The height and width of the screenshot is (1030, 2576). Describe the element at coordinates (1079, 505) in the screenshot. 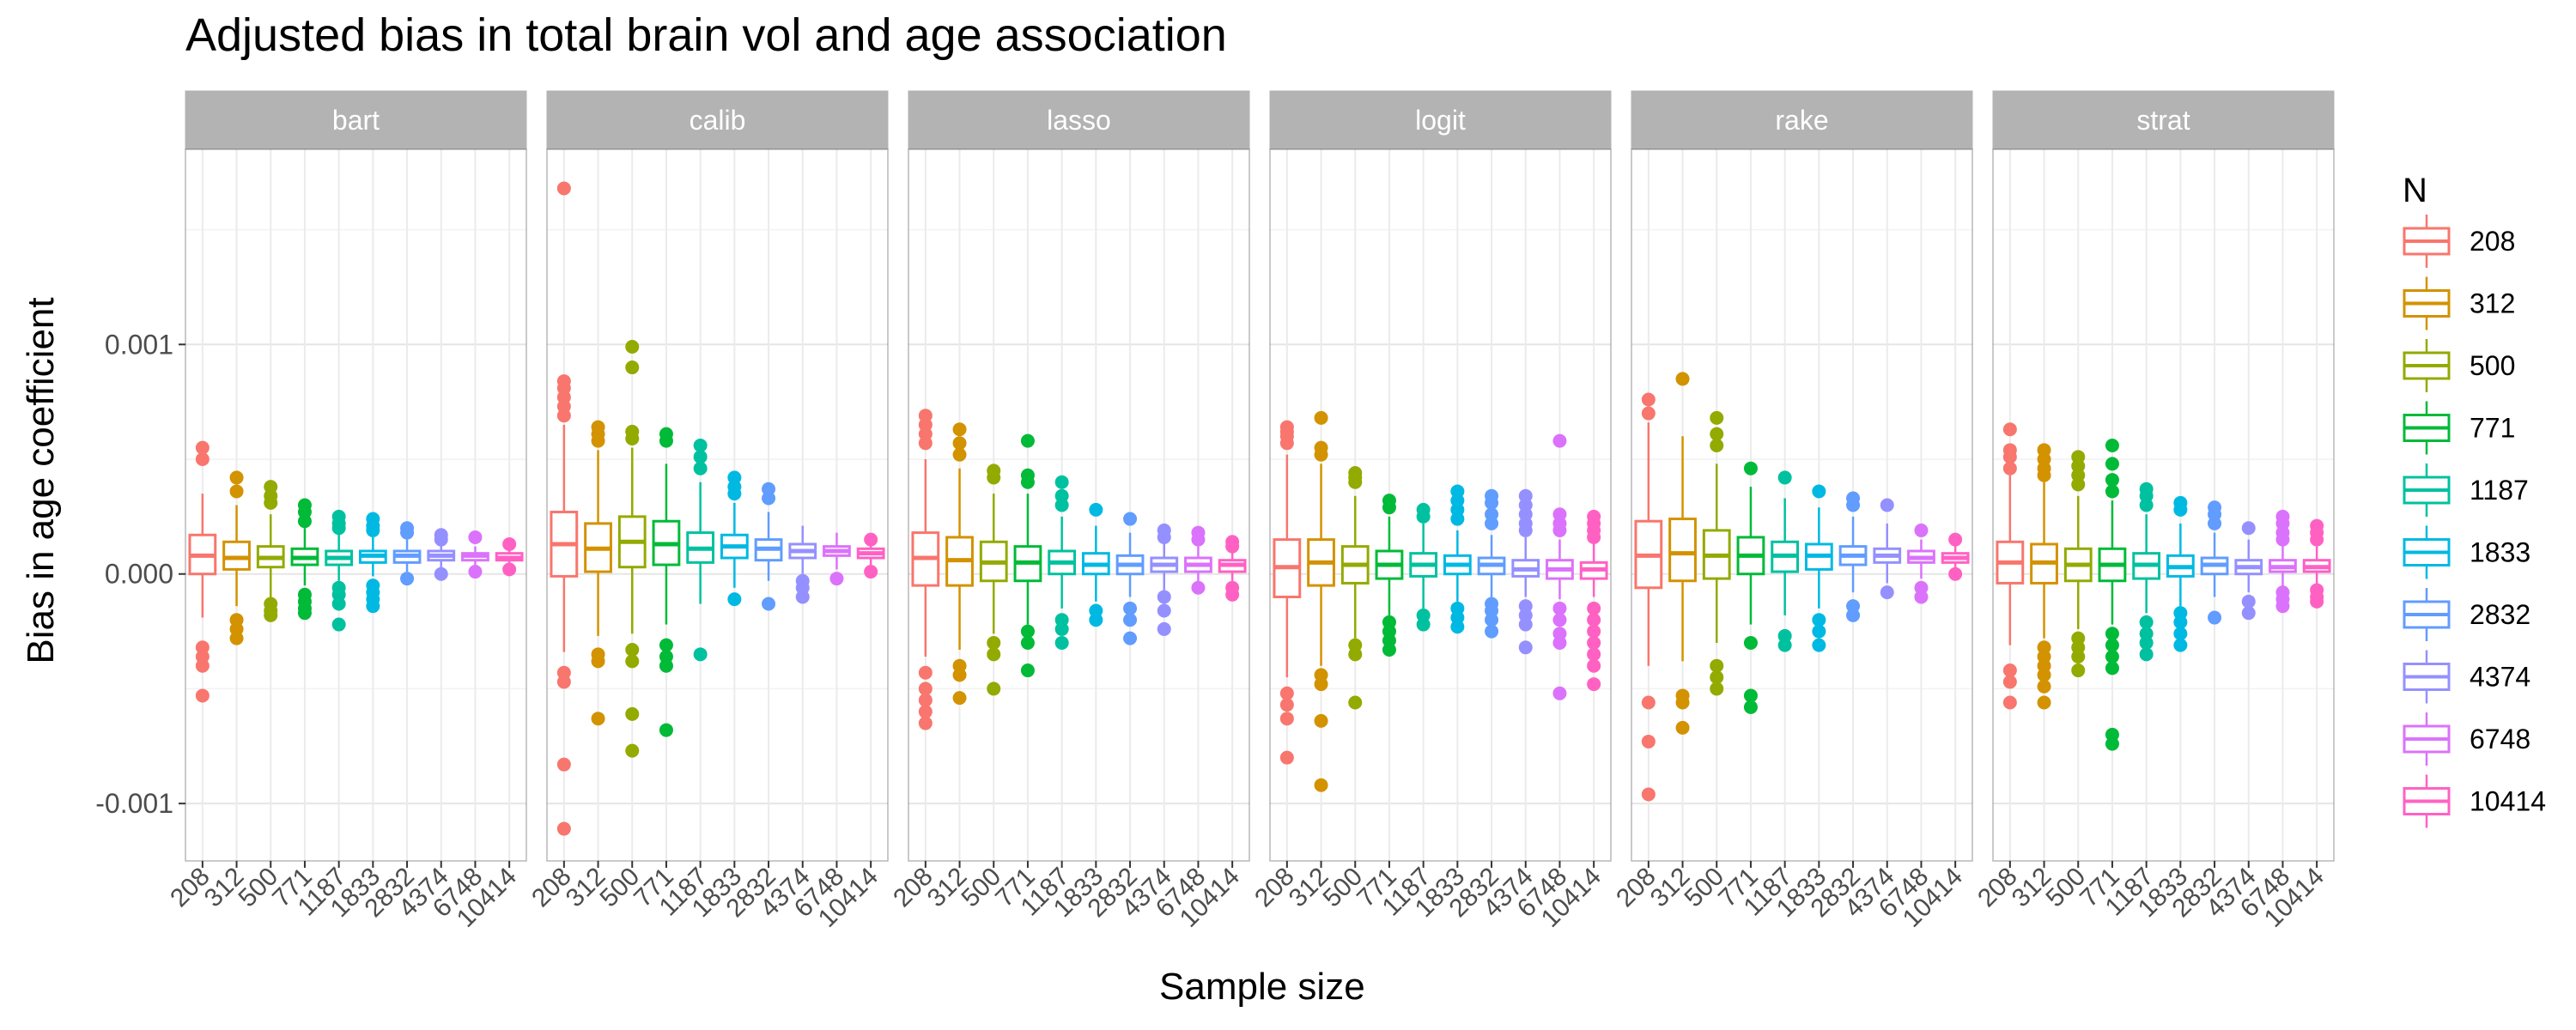

I see `panel-border` at that location.